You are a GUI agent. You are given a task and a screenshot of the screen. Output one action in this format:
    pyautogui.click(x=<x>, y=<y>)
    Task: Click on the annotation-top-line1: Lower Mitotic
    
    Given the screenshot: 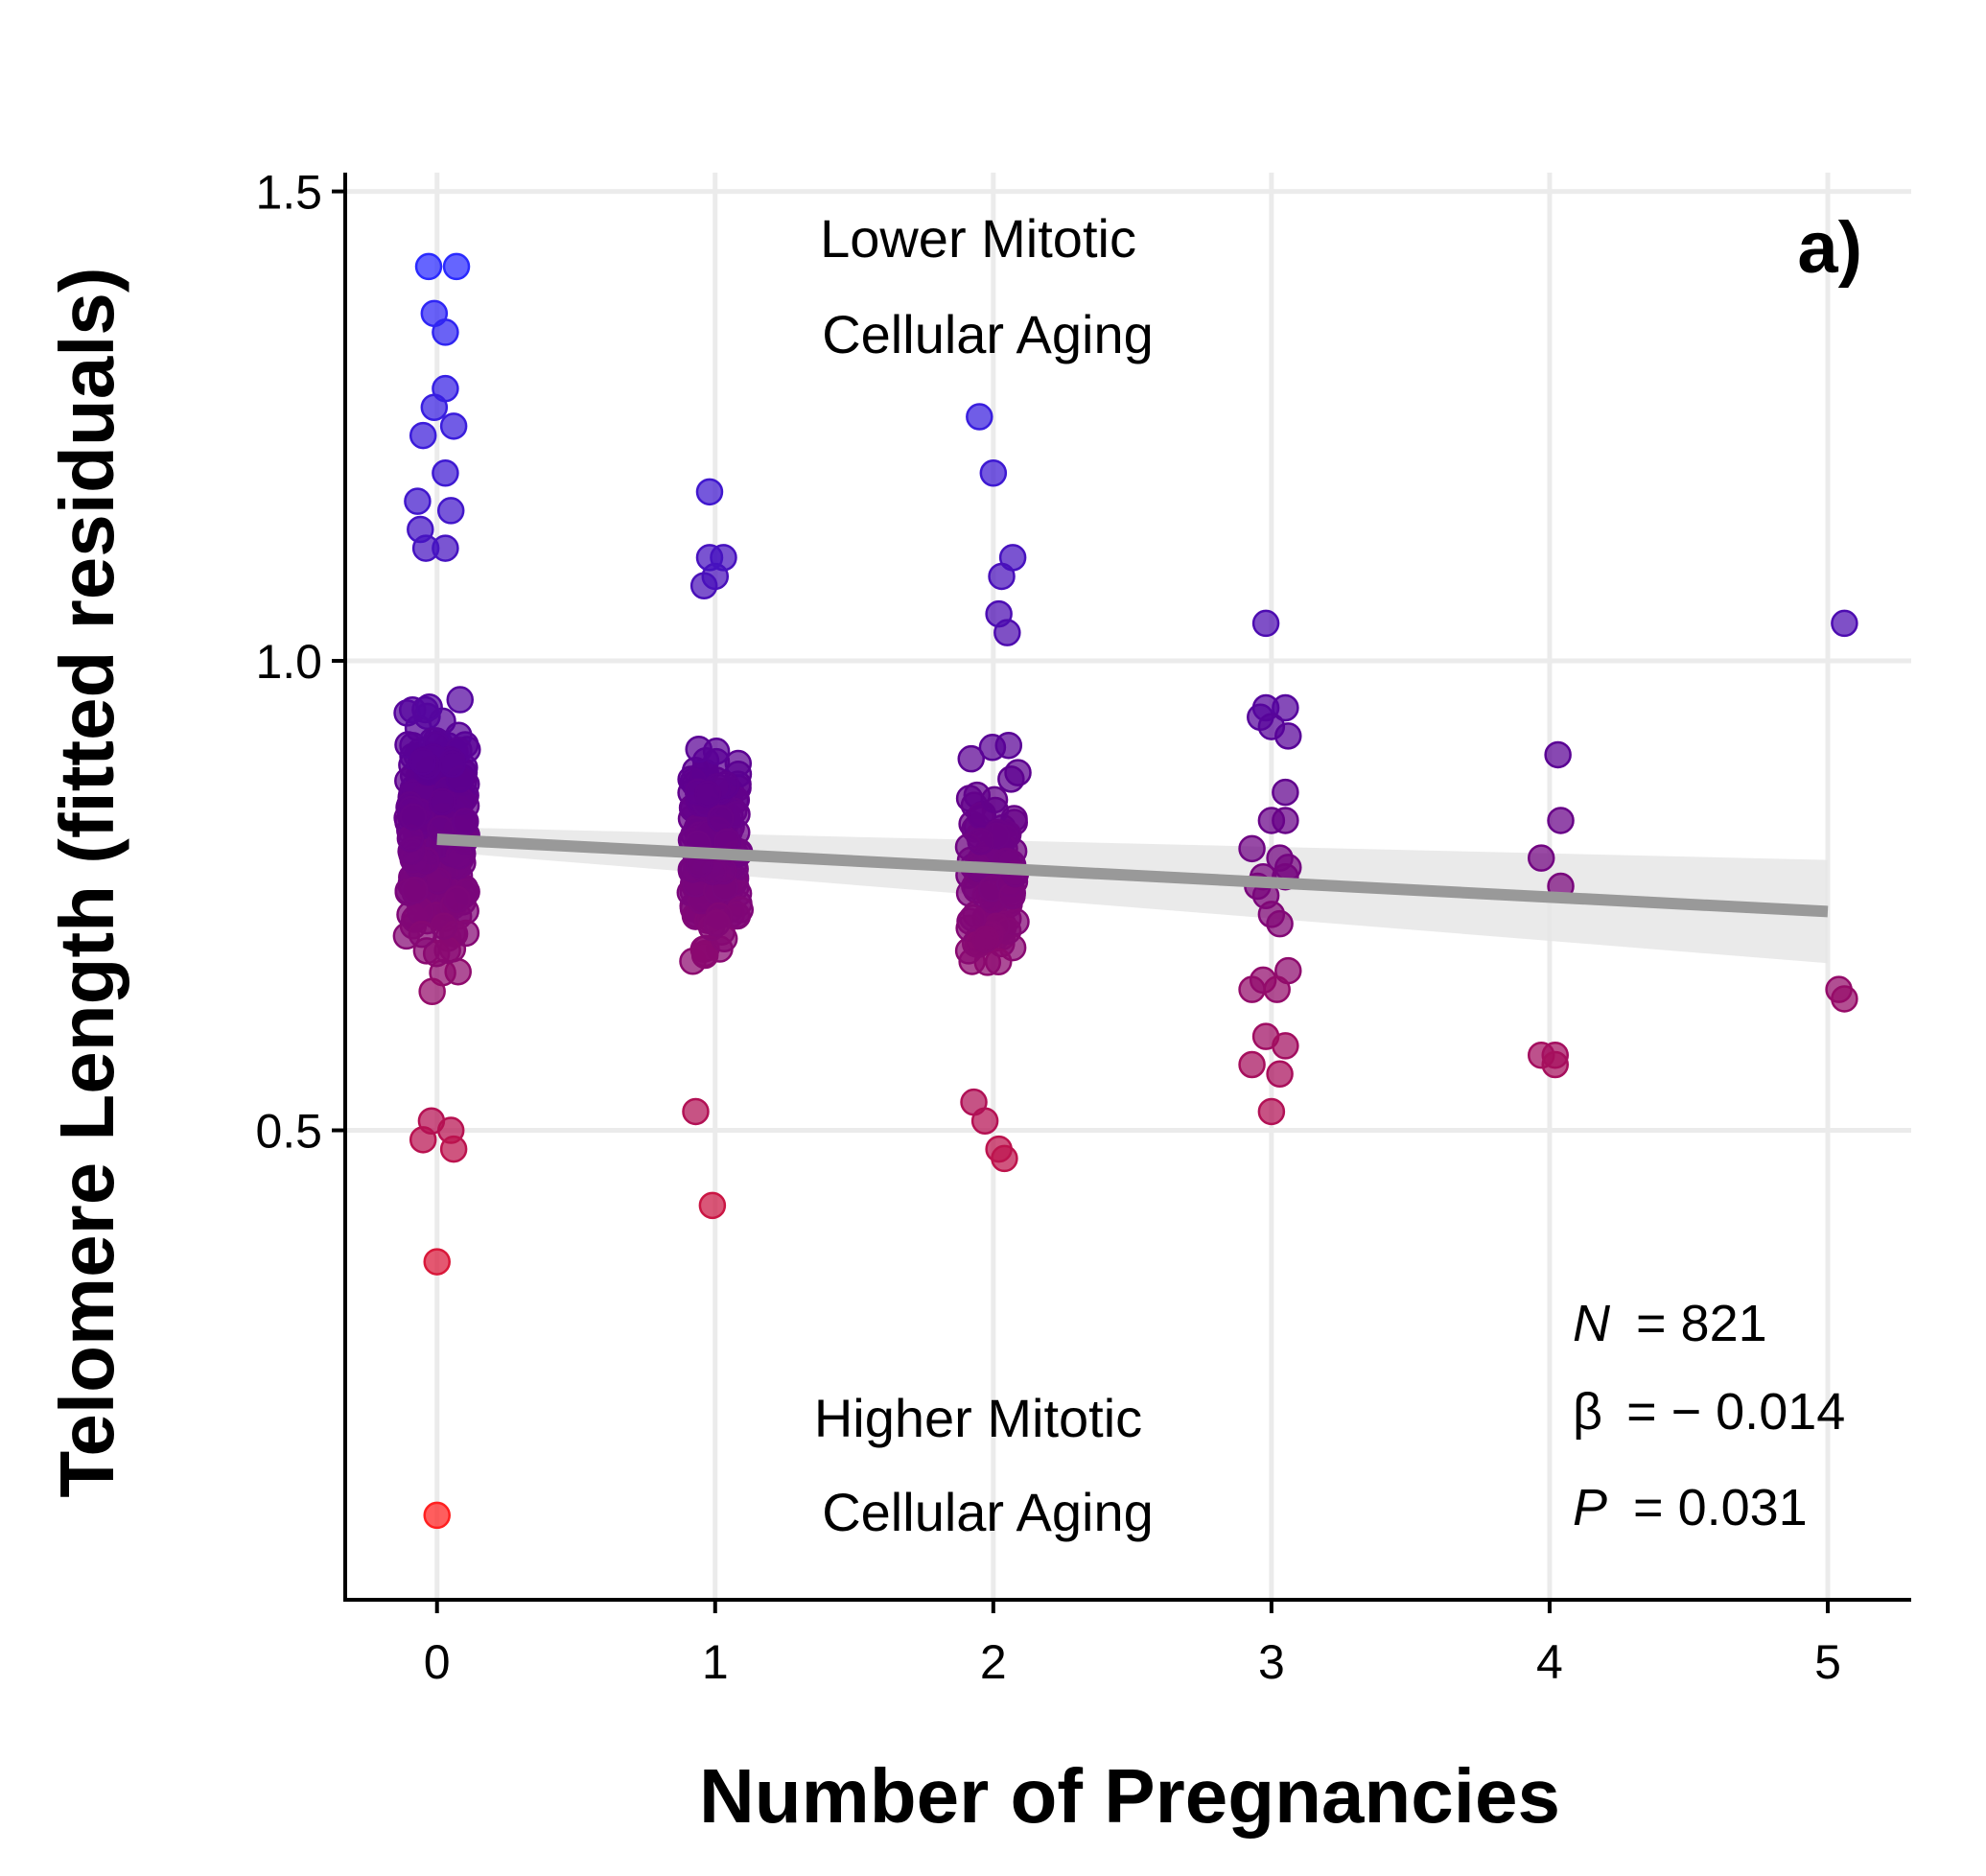 What is the action you would take?
    pyautogui.click(x=978, y=238)
    